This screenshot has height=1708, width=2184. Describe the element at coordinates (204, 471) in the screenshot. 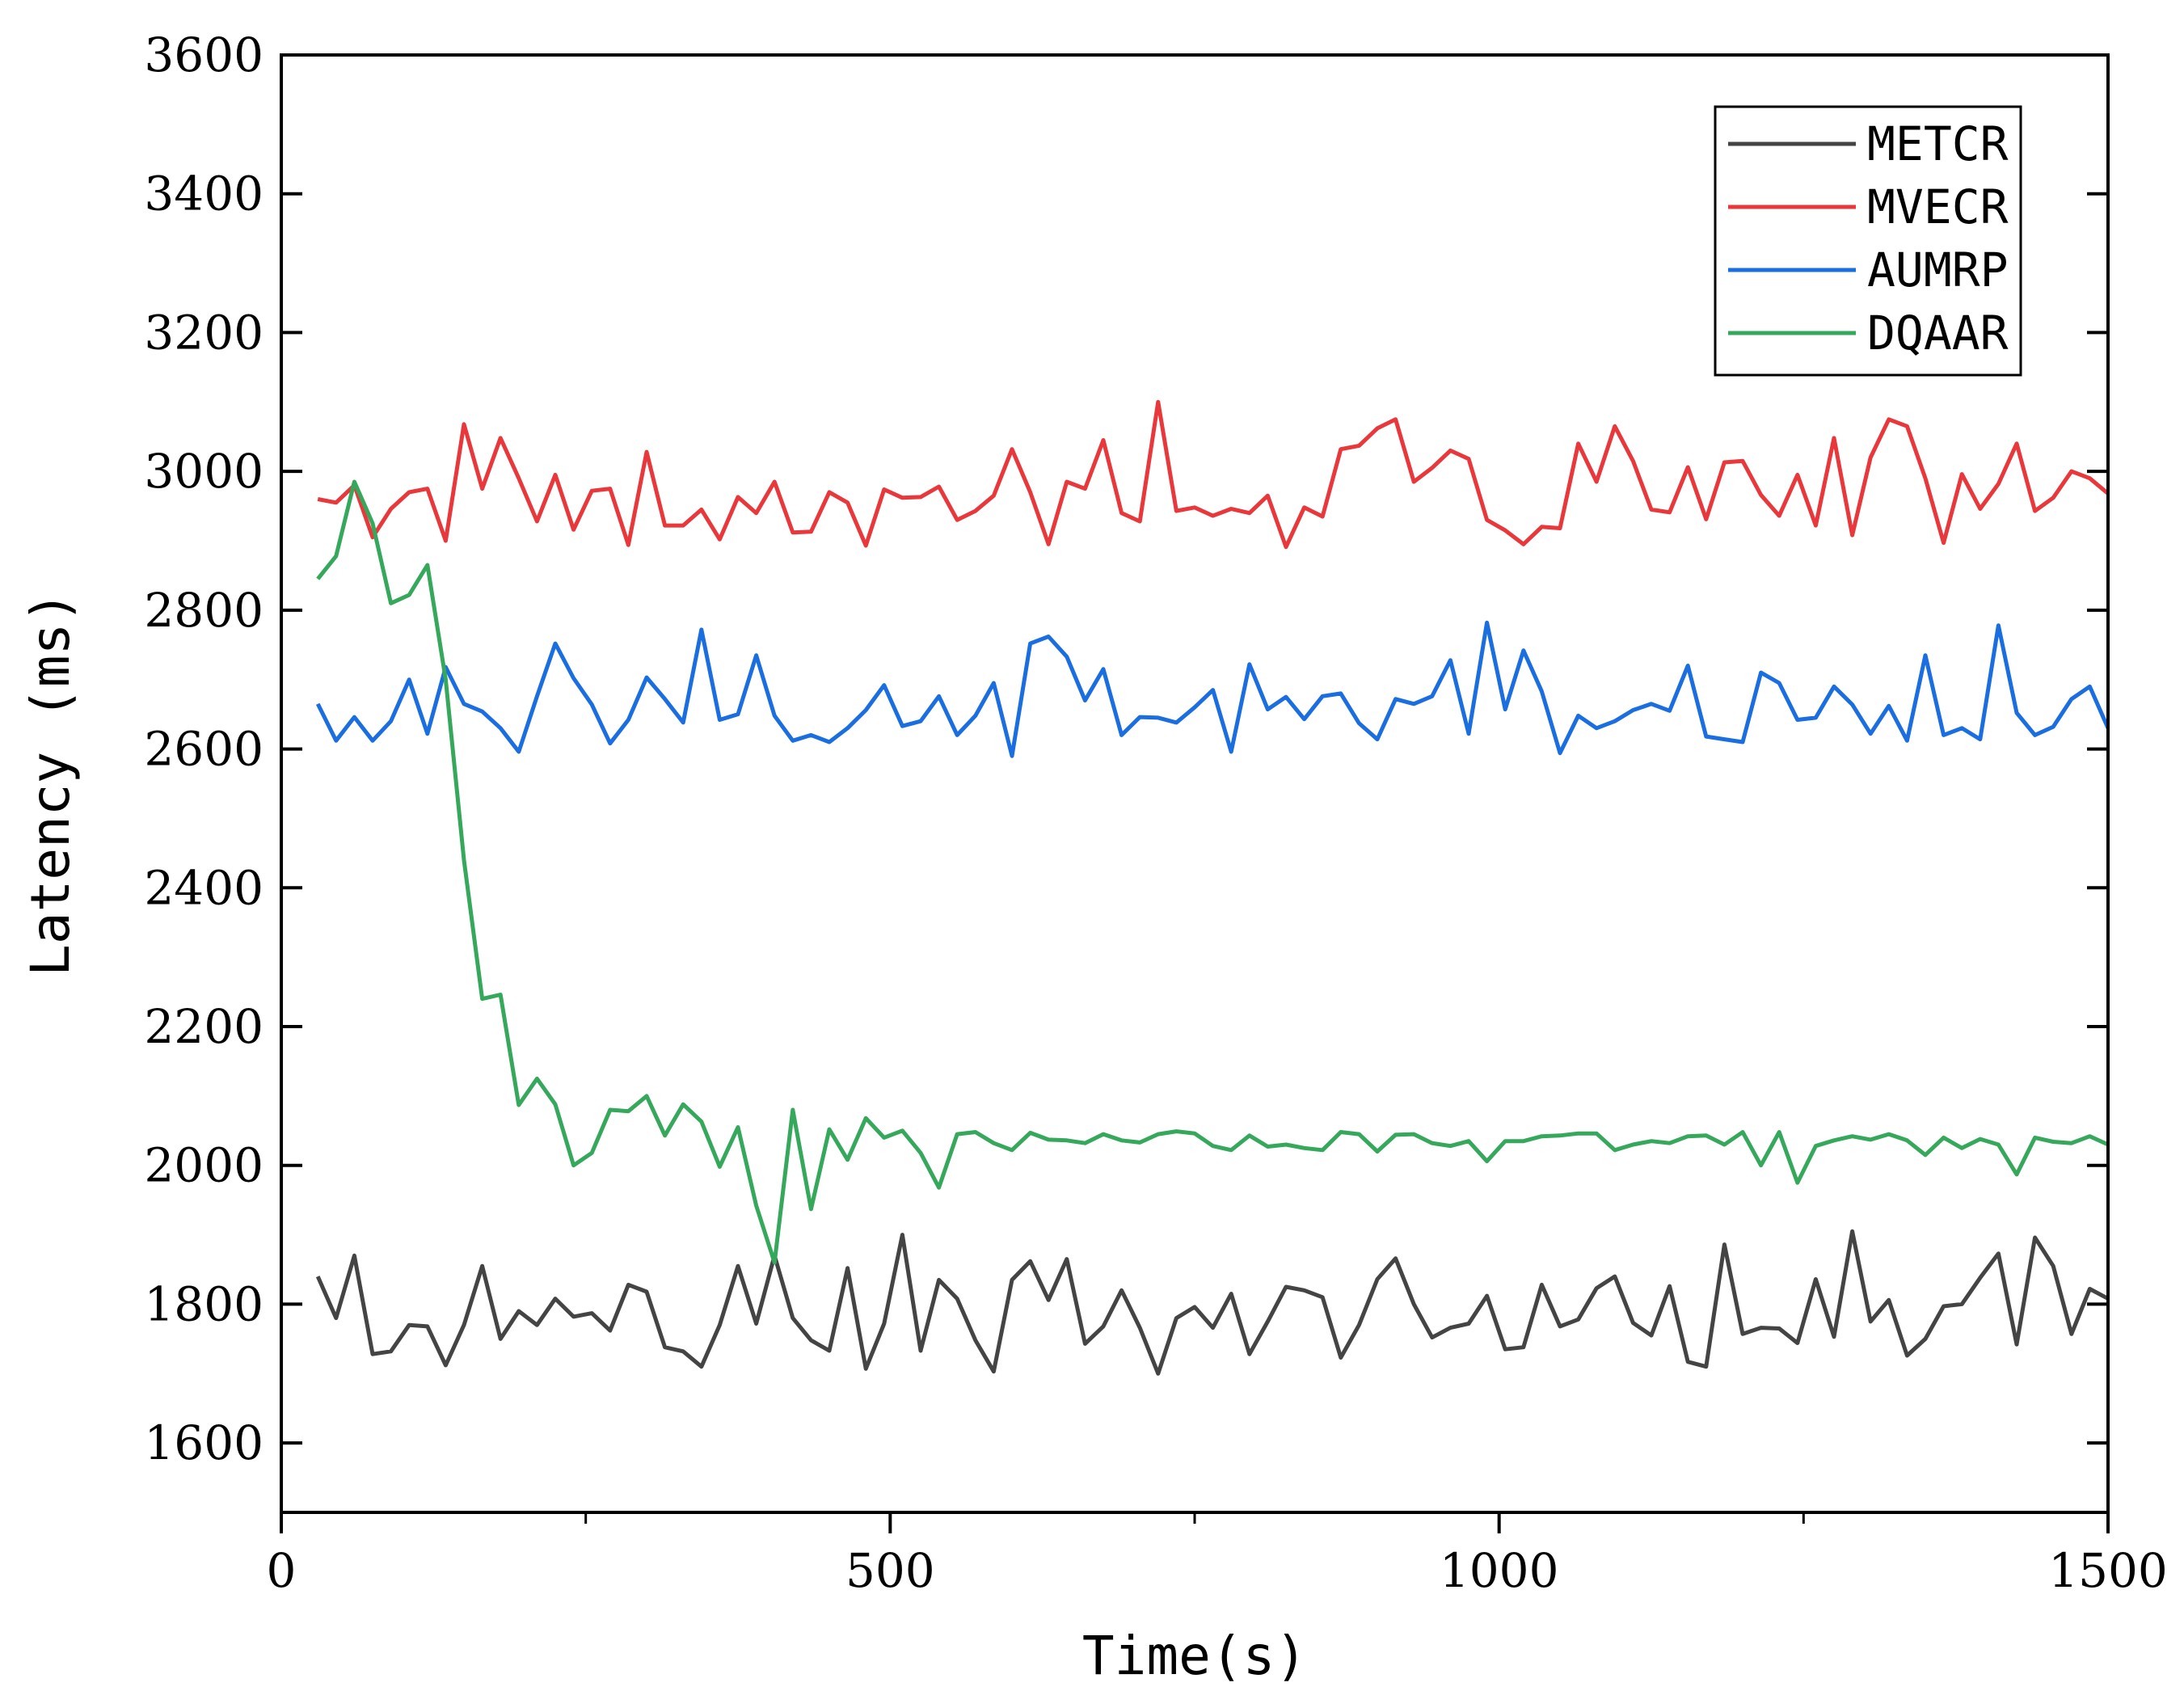

I see `y-tick-label: 3000` at that location.